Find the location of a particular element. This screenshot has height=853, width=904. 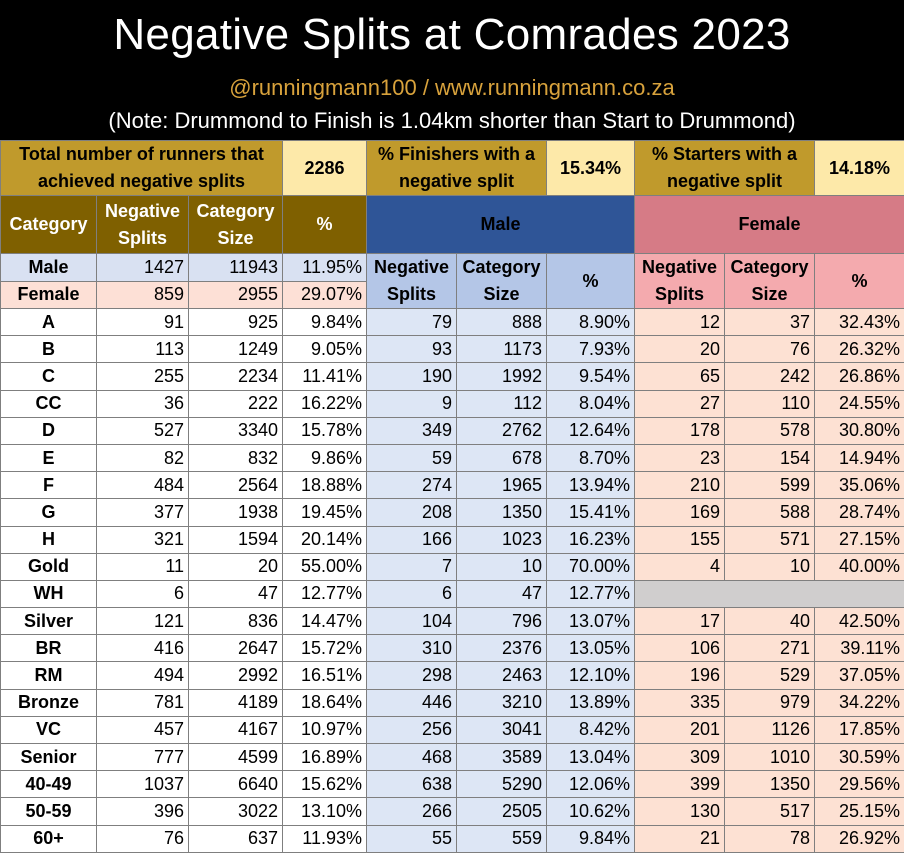

male-cell: 7 is located at coordinates (412, 566).